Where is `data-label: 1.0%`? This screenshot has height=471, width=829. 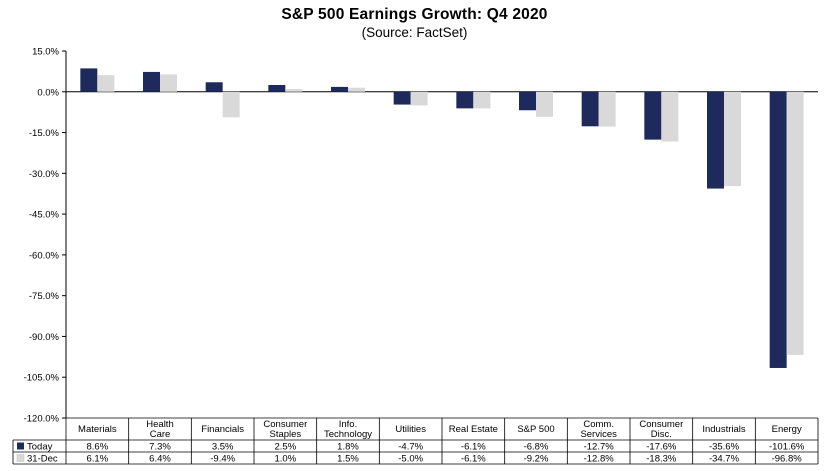 data-label: 1.0% is located at coordinates (286, 458).